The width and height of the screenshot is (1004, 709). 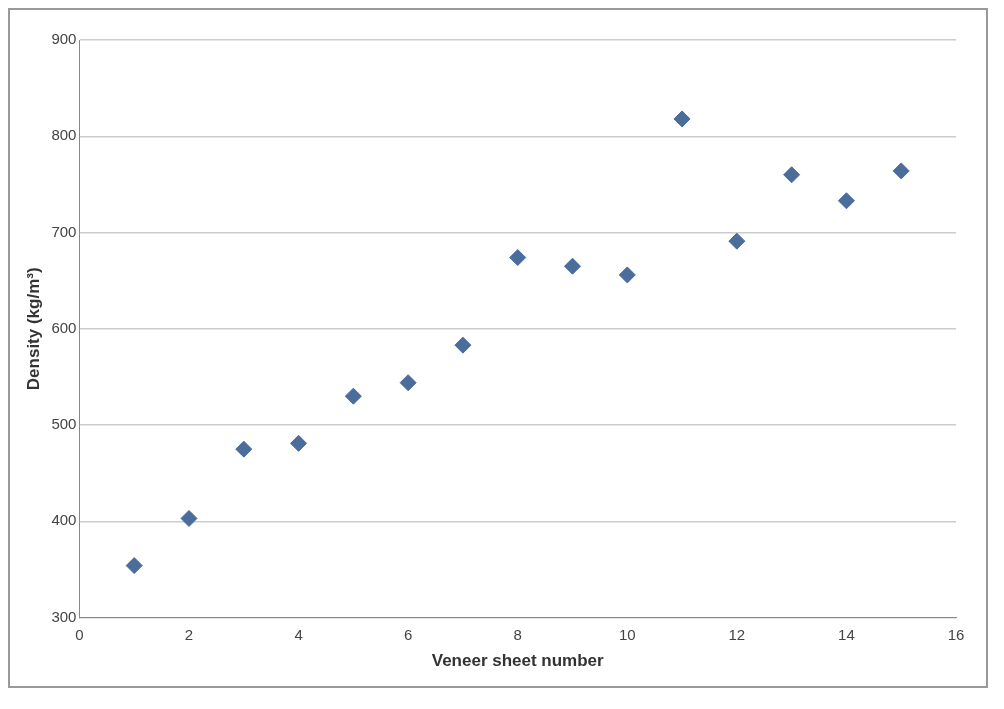 What do you see at coordinates (64, 520) in the screenshot?
I see `y-tick-label: 400` at bounding box center [64, 520].